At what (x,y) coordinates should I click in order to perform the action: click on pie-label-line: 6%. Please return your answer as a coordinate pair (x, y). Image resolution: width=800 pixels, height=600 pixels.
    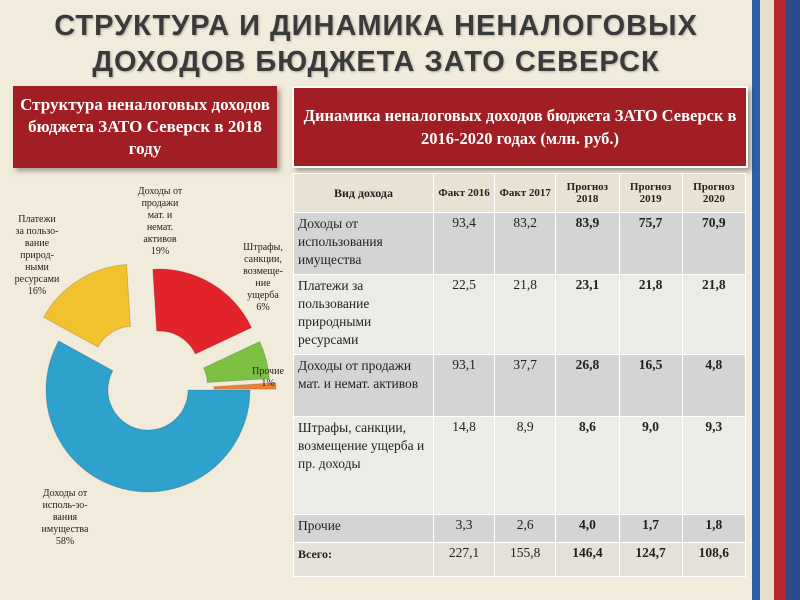
    Looking at the image, I should click on (263, 307).